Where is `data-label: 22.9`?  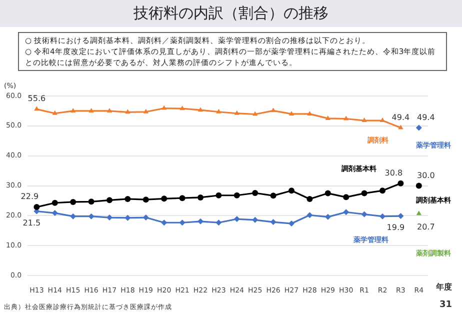 data-label: 22.9 is located at coordinates (29, 197).